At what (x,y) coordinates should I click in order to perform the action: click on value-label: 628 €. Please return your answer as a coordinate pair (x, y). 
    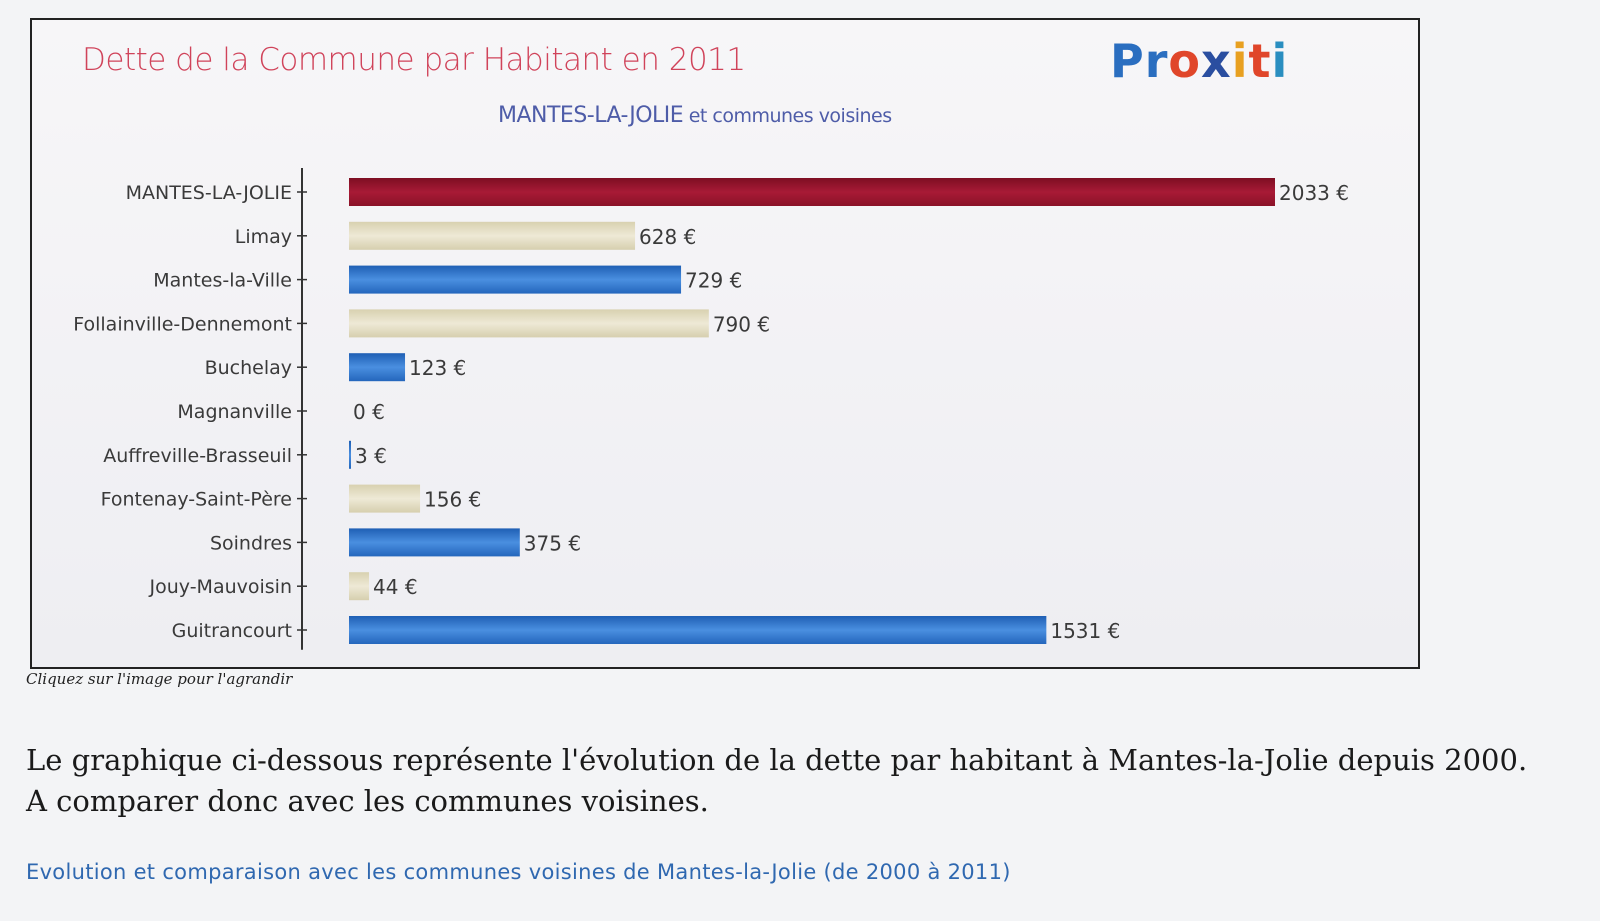
    Looking at the image, I should click on (667, 237).